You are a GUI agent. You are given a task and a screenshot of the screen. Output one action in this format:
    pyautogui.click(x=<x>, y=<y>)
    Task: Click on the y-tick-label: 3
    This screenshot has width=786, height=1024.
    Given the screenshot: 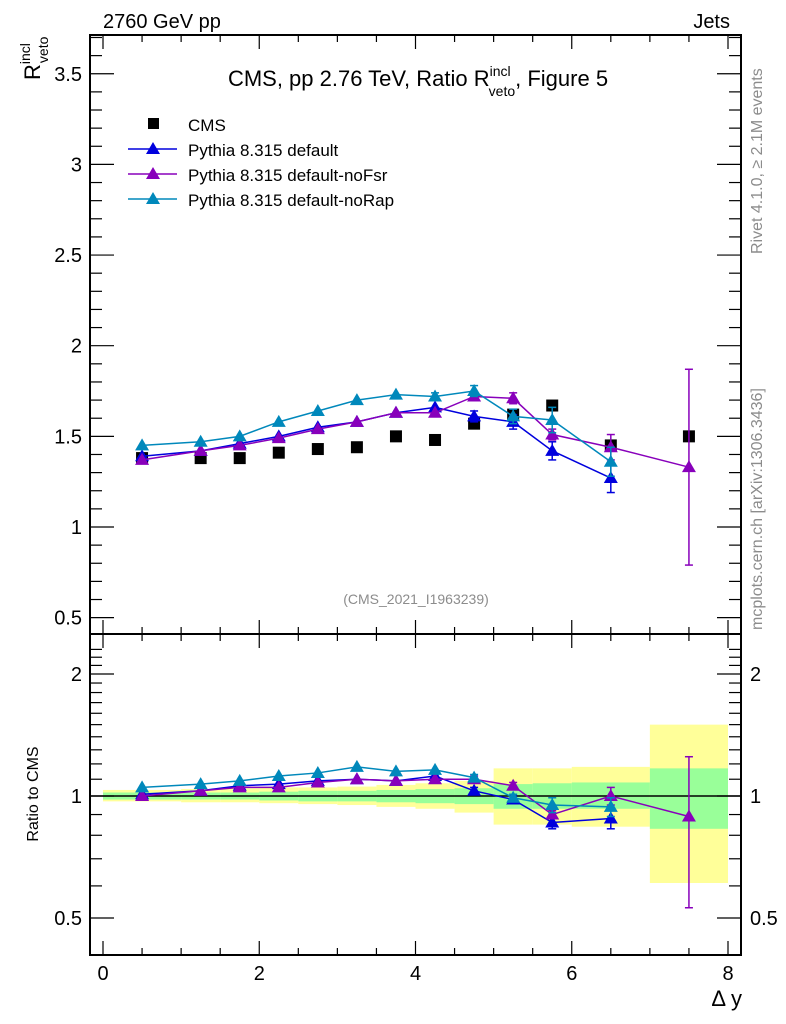 What is the action you would take?
    pyautogui.click(x=76, y=165)
    